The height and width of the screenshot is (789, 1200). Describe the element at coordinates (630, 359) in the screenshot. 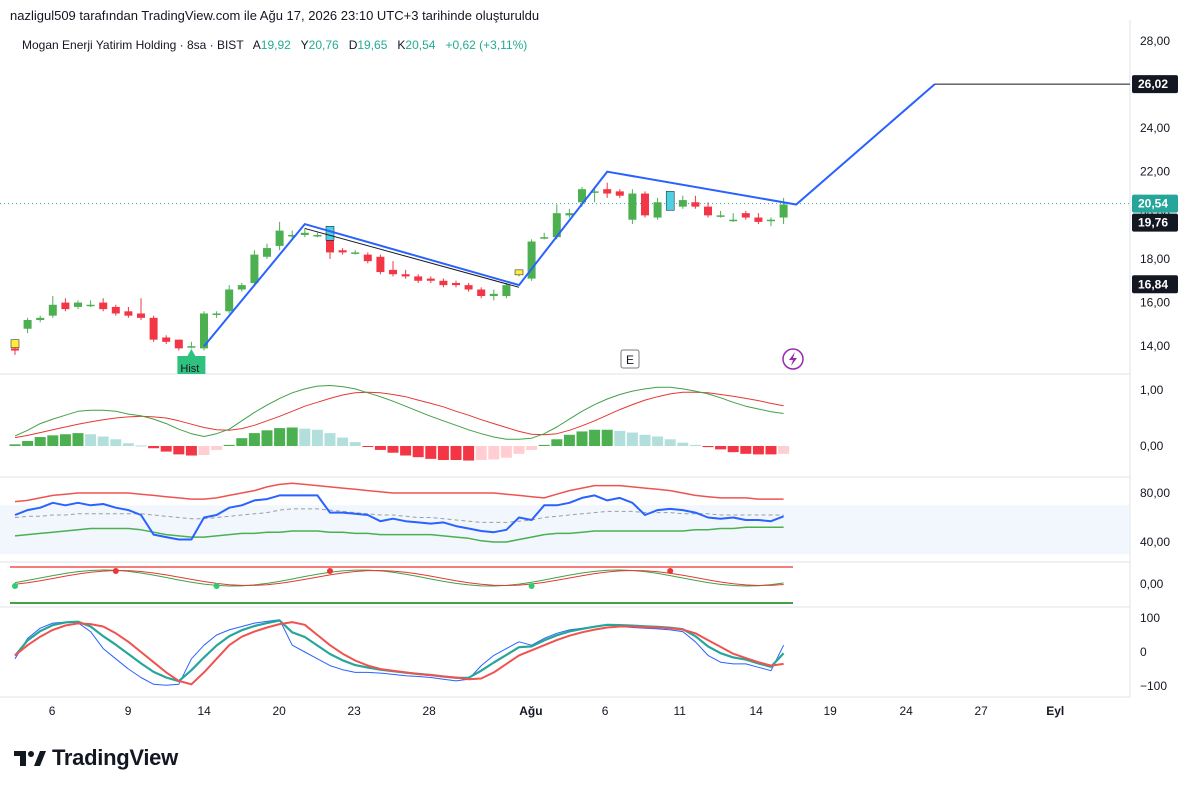

I see `earnings-marker` at that location.